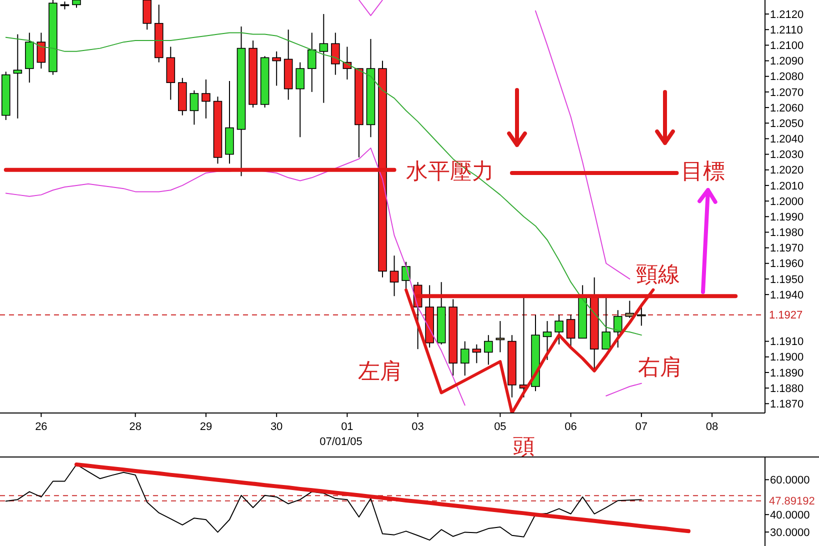  I want to click on x-tick-label: 26, so click(41, 427).